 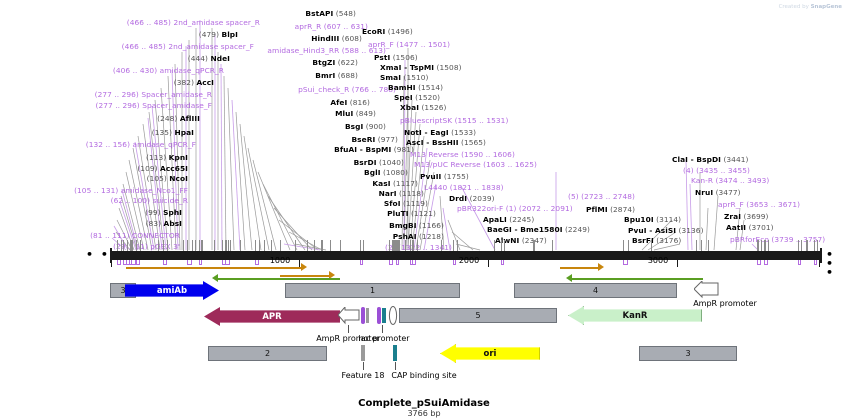 What do you see at coordinates (374, 149) in the screenshot?
I see `label-bfuai-bspmi: BfuAI - BspMI (981)` at bounding box center [374, 149].